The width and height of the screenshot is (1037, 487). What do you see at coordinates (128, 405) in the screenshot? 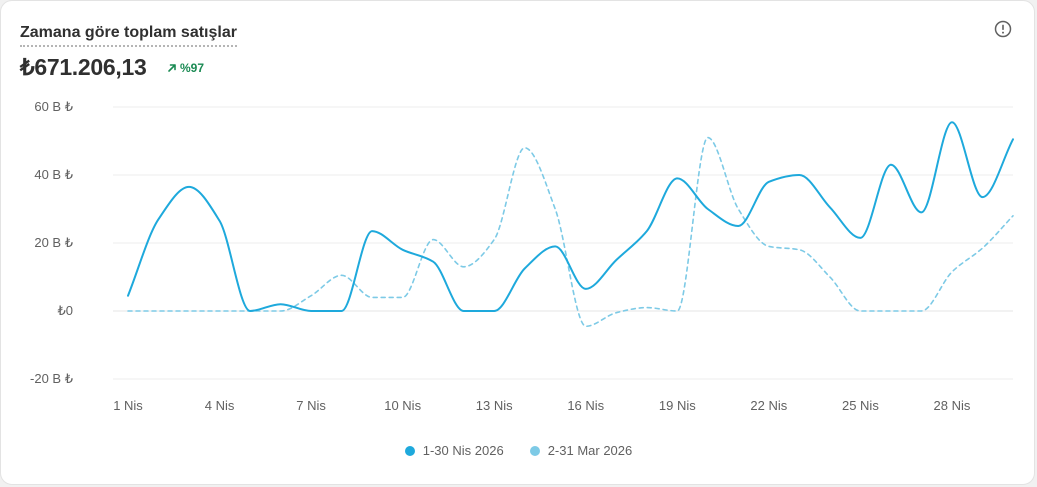
I see `x-tick-label: 1 Nis` at bounding box center [128, 405].